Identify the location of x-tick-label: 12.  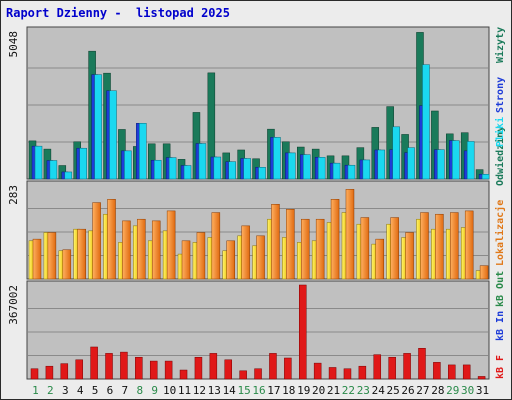
(199, 390).